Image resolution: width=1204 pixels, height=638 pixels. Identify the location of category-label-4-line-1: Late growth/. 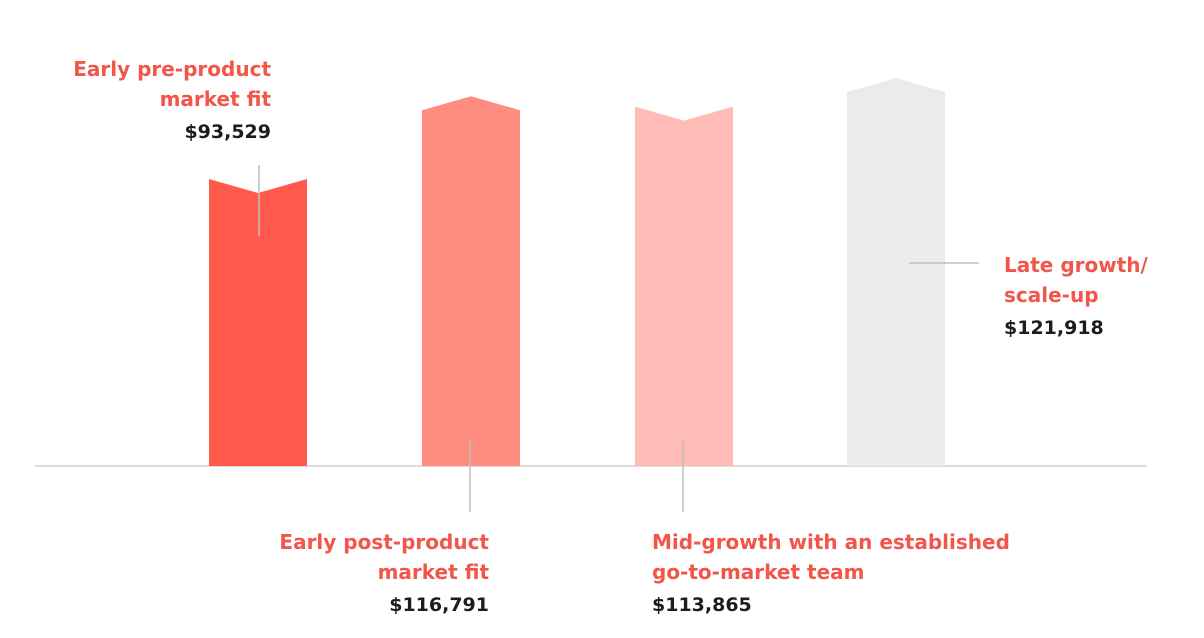
(1076, 265).